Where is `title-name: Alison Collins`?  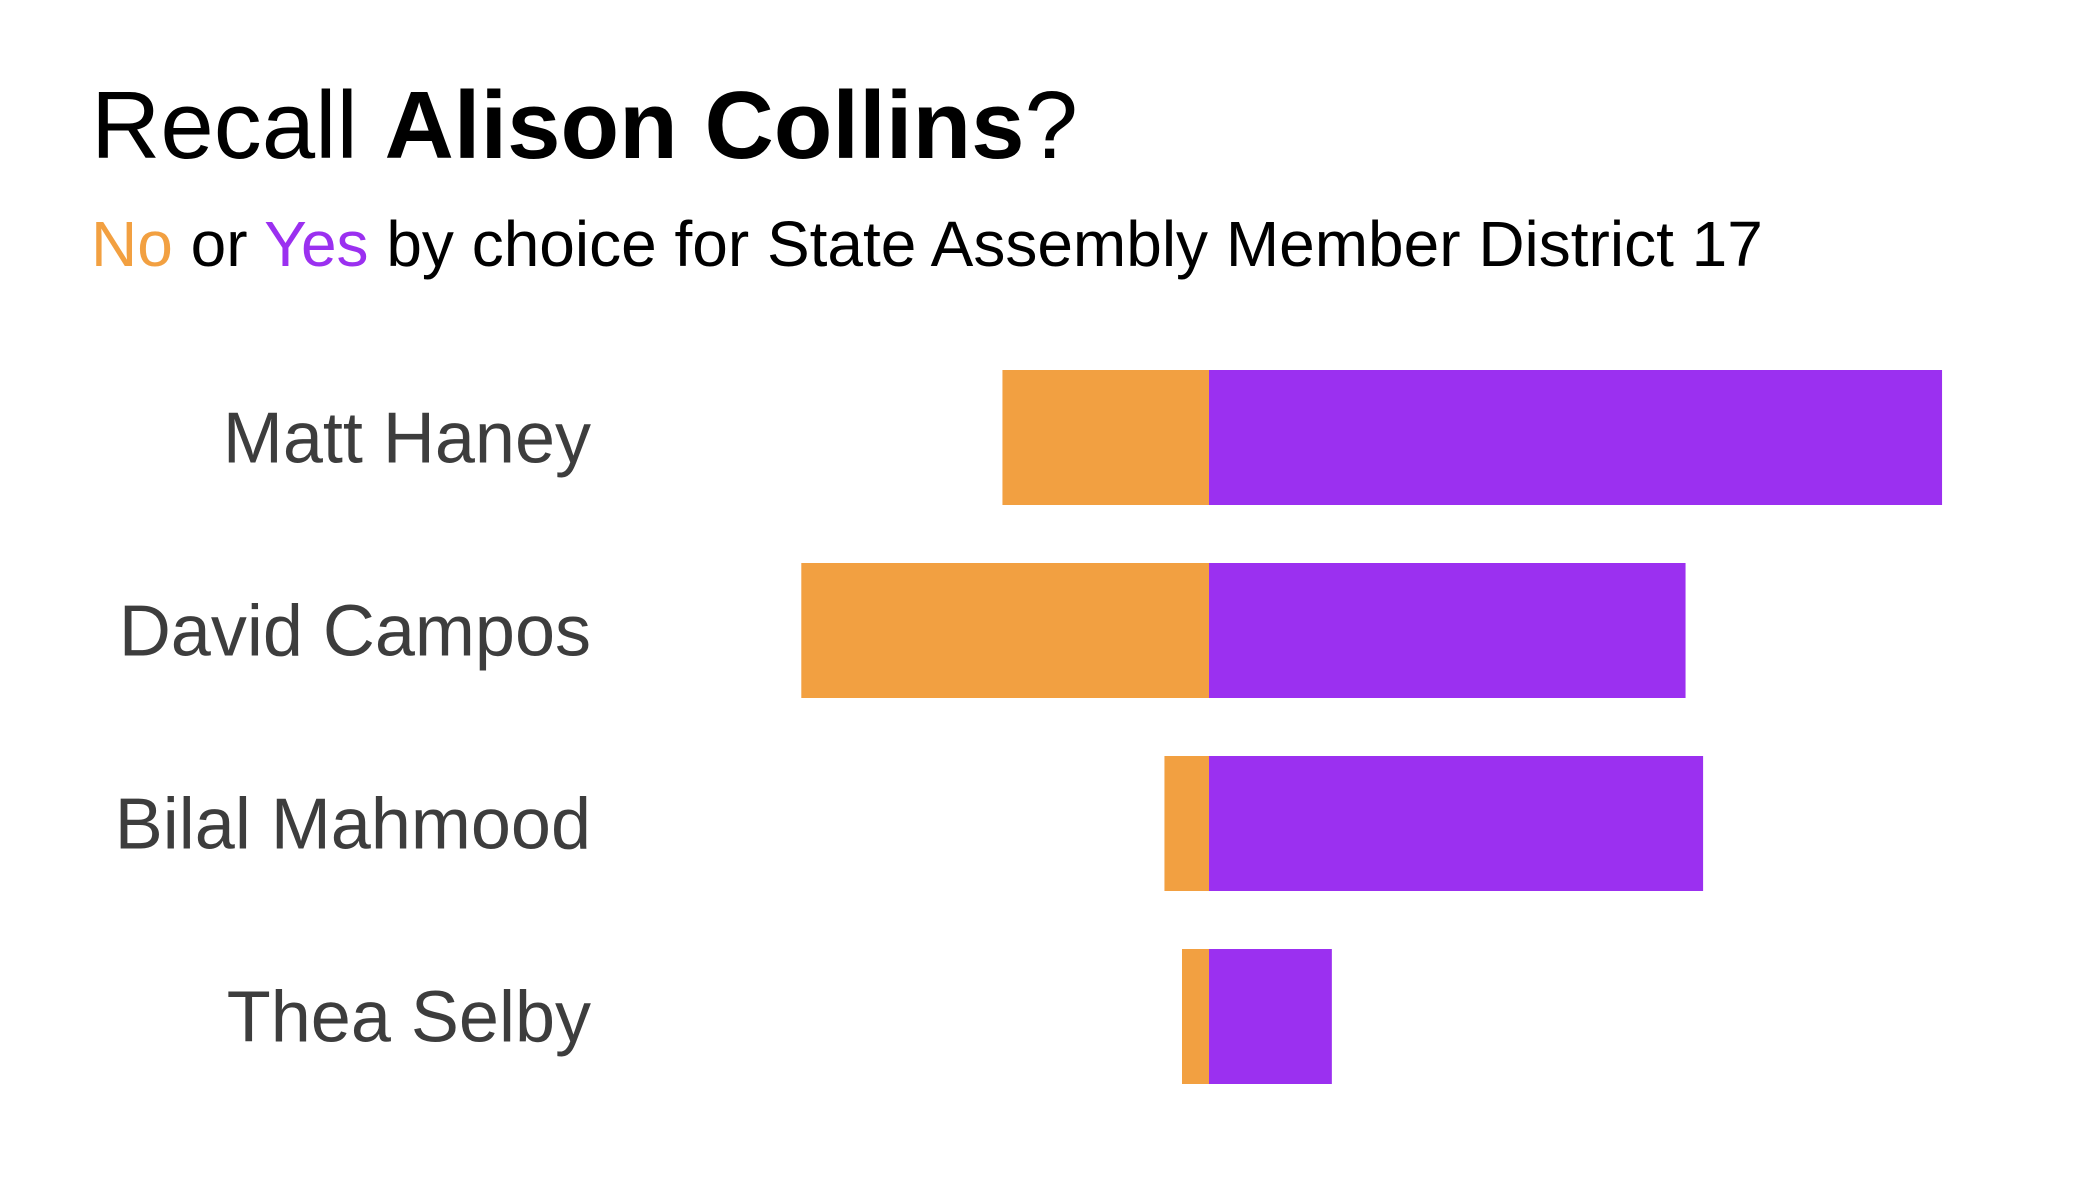
title-name: Alison Collins is located at coordinates (704, 125).